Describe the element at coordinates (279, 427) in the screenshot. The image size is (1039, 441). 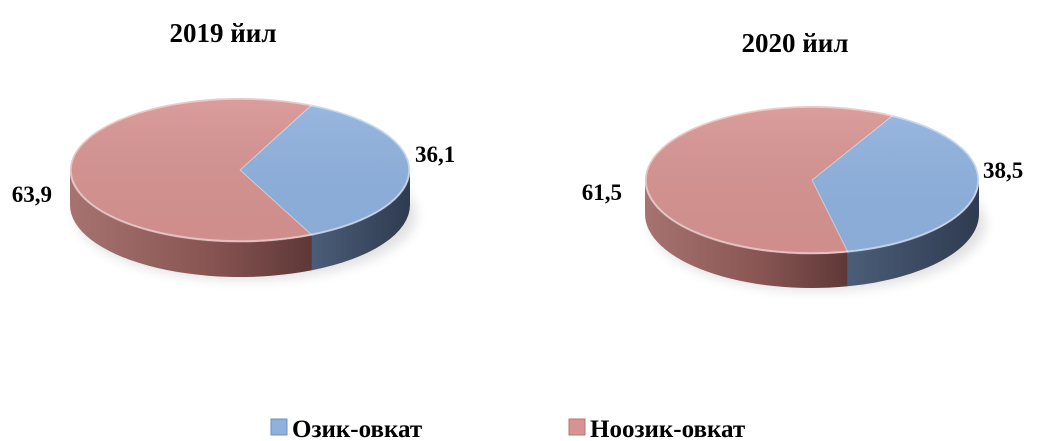
I see `legend-swatch-food` at that location.